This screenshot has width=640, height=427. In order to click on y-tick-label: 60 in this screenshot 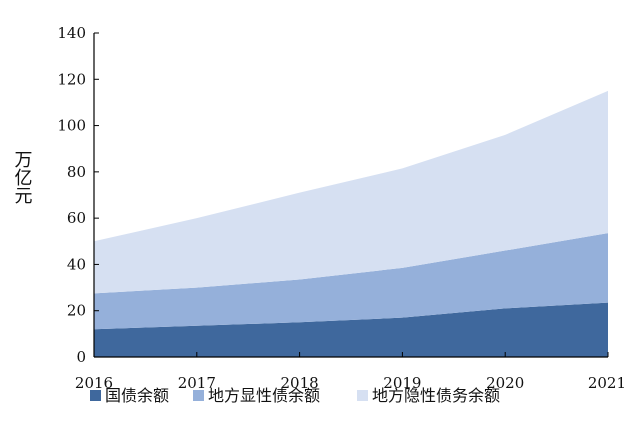, I will do `click(76, 218)`.